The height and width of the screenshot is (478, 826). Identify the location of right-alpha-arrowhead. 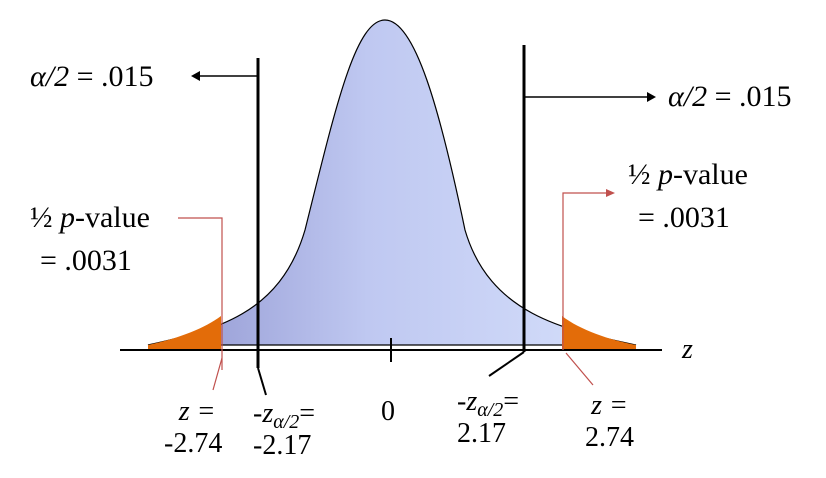
(651, 97).